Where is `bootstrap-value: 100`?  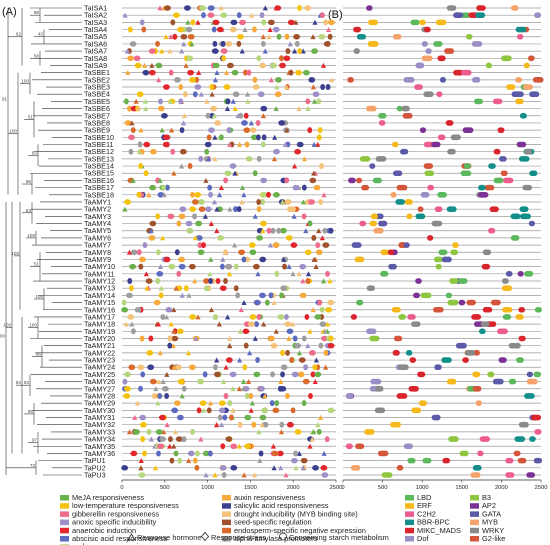 bootstrap-value: 100 is located at coordinates (33, 325).